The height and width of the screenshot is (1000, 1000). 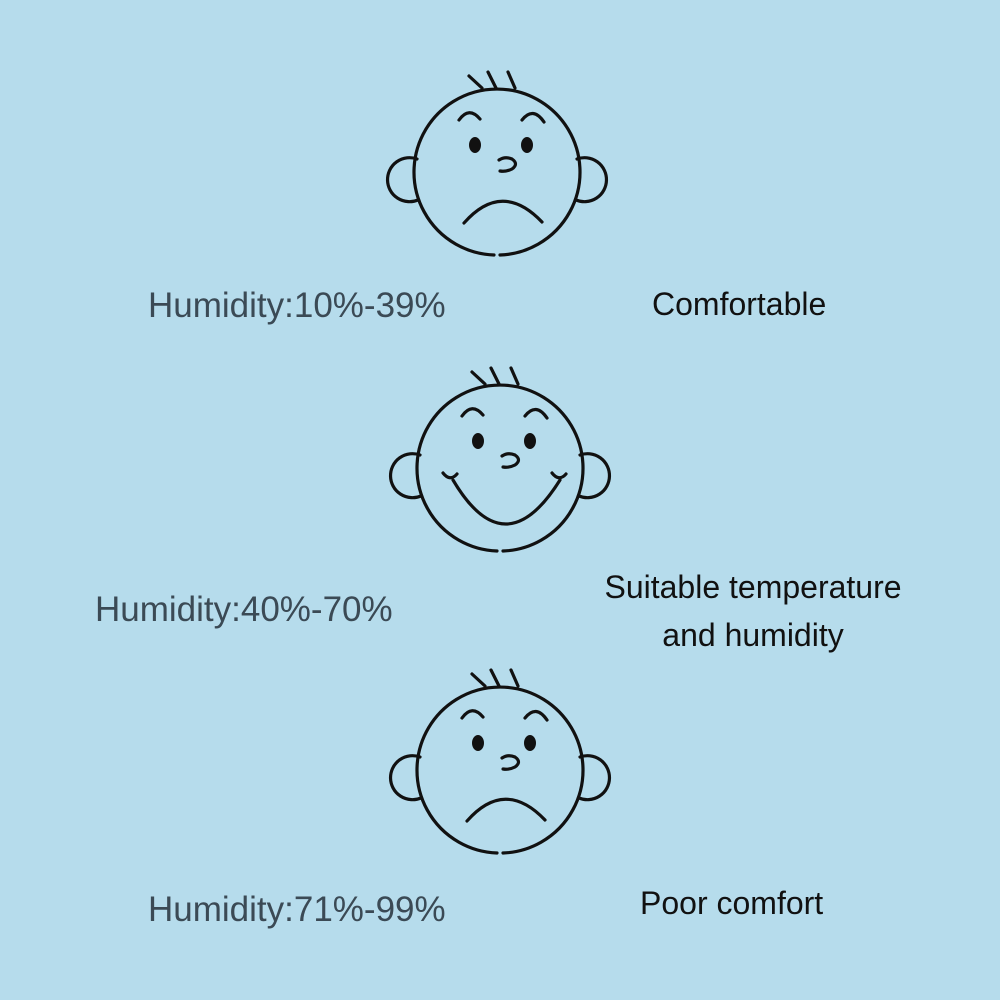 I want to click on comfort-description: Suitable temperature and humidity, so click(x=753, y=611).